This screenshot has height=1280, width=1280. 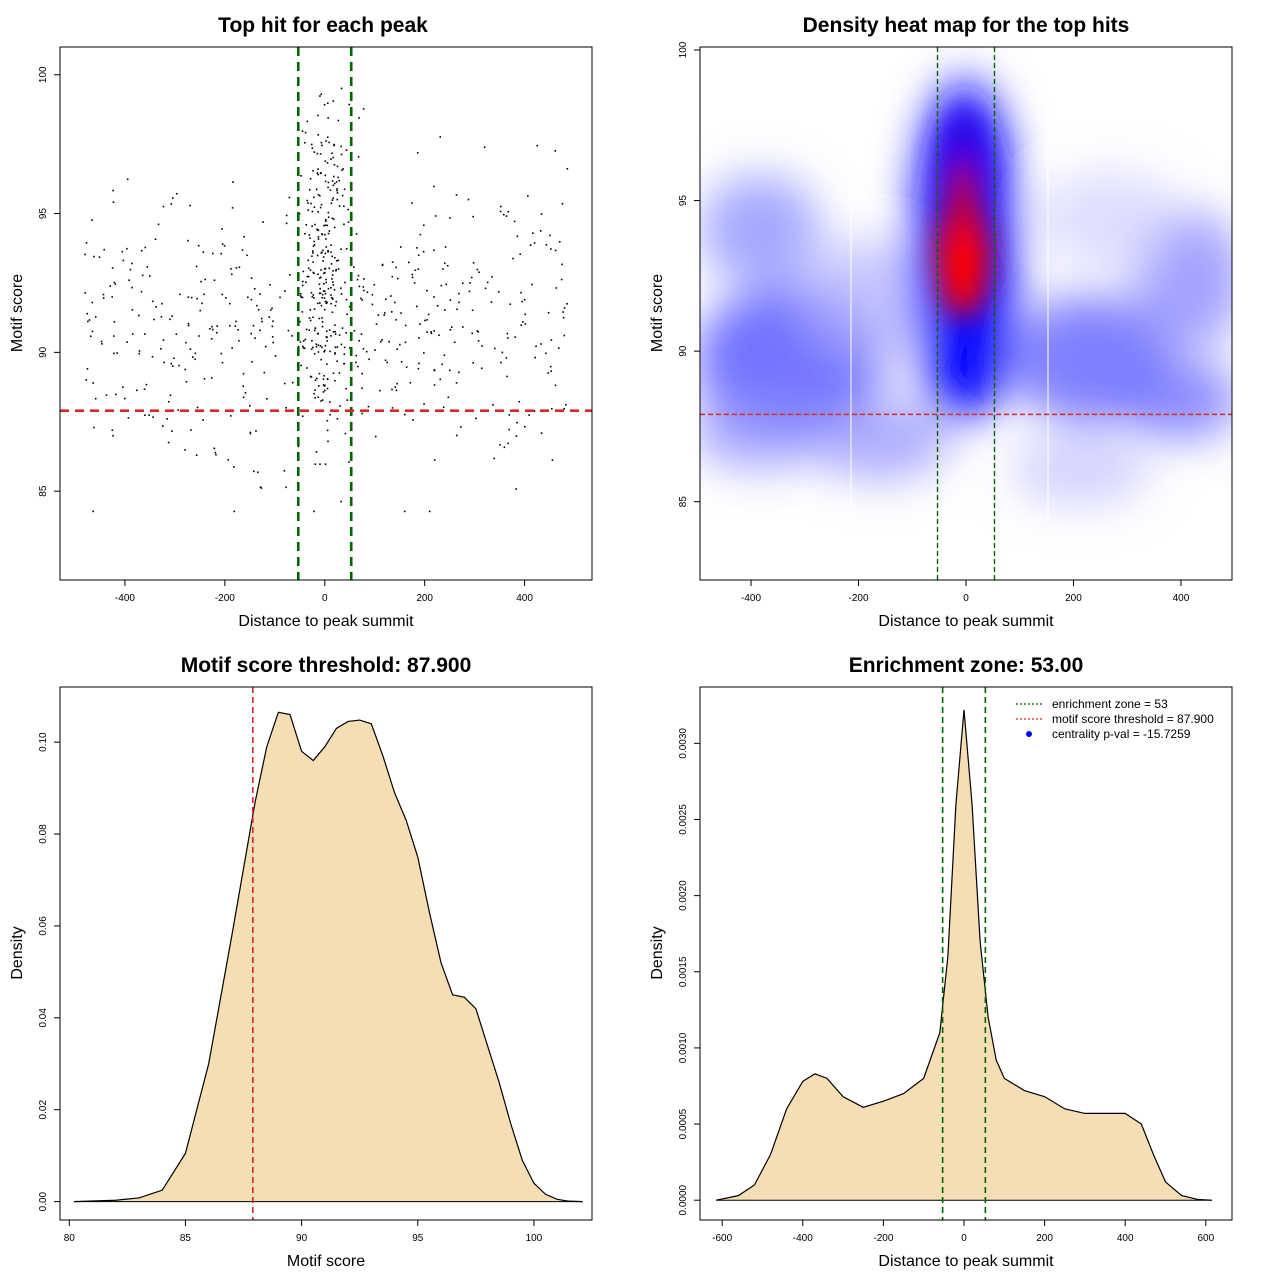 I want to click on score-density-title: Motif score threshold: 87.900, so click(x=326, y=665).